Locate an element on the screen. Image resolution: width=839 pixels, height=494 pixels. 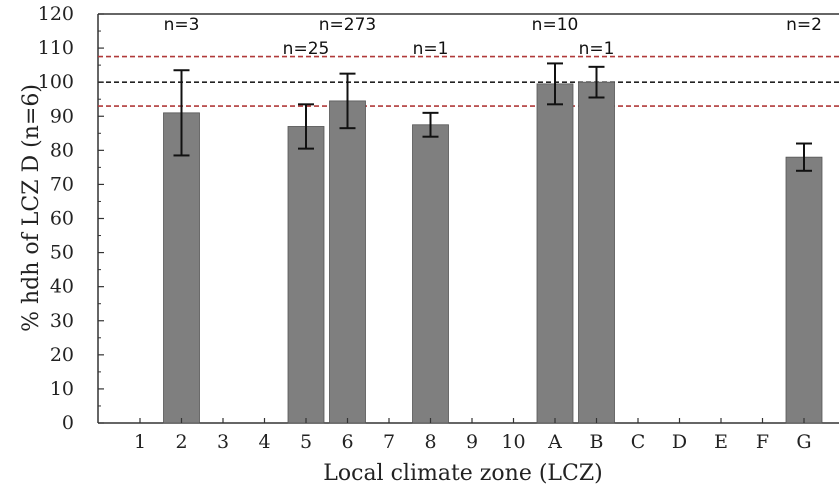
y-tick-label: 110 is located at coordinates (56, 48).